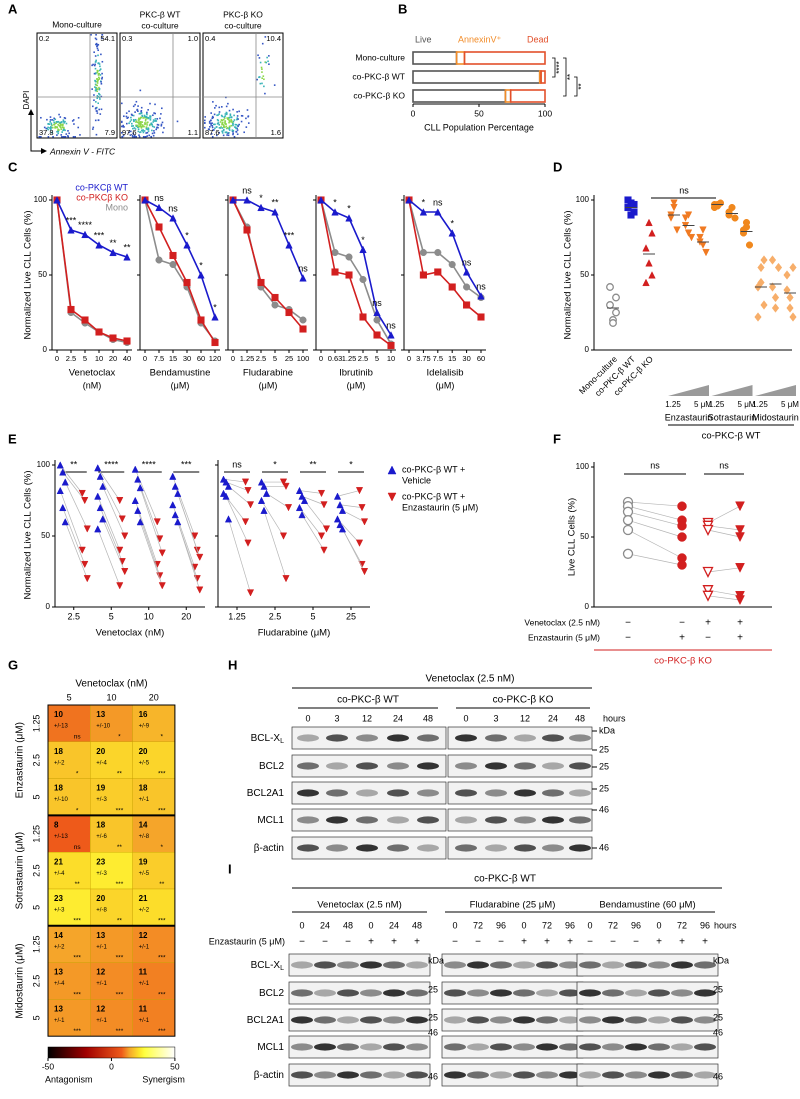 The image size is (800, 1099). I want to click on x-tick-label: 7.5, so click(159, 358).